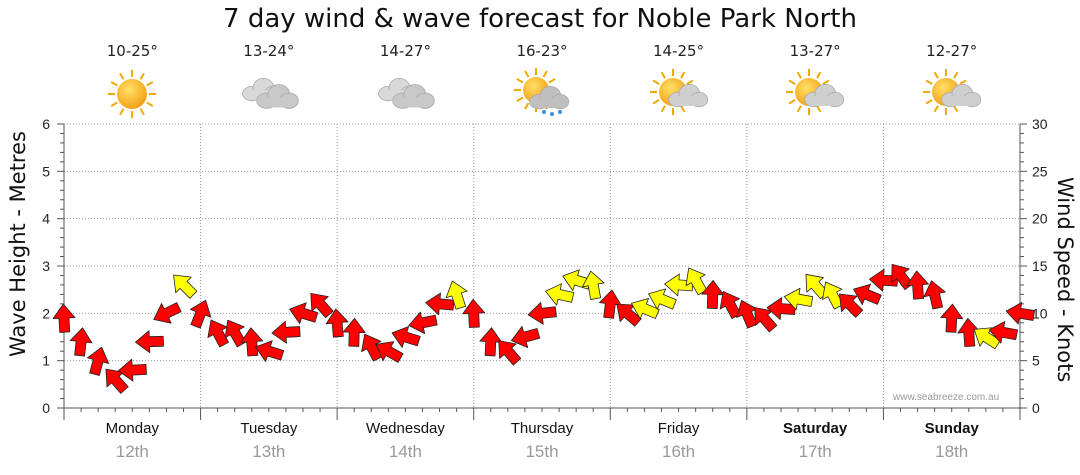 The height and width of the screenshot is (475, 1080). I want to click on day-forecast-header: 14-25°, so click(679, 81).